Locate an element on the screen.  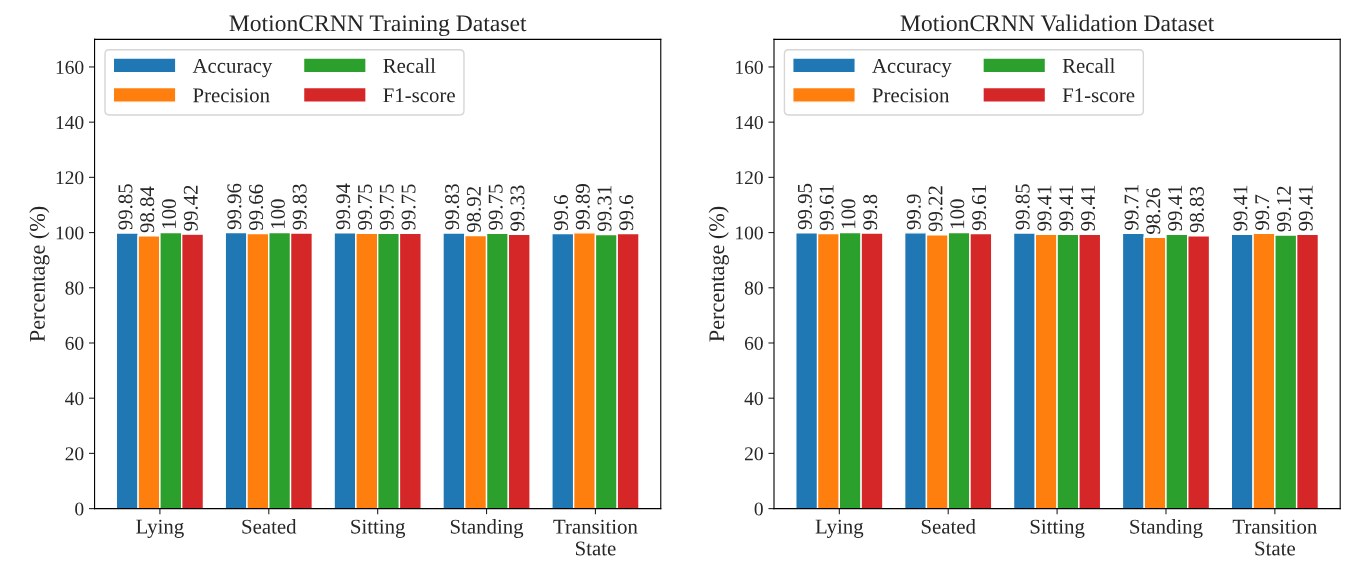
data-label: 98.92 is located at coordinates (473, 210).